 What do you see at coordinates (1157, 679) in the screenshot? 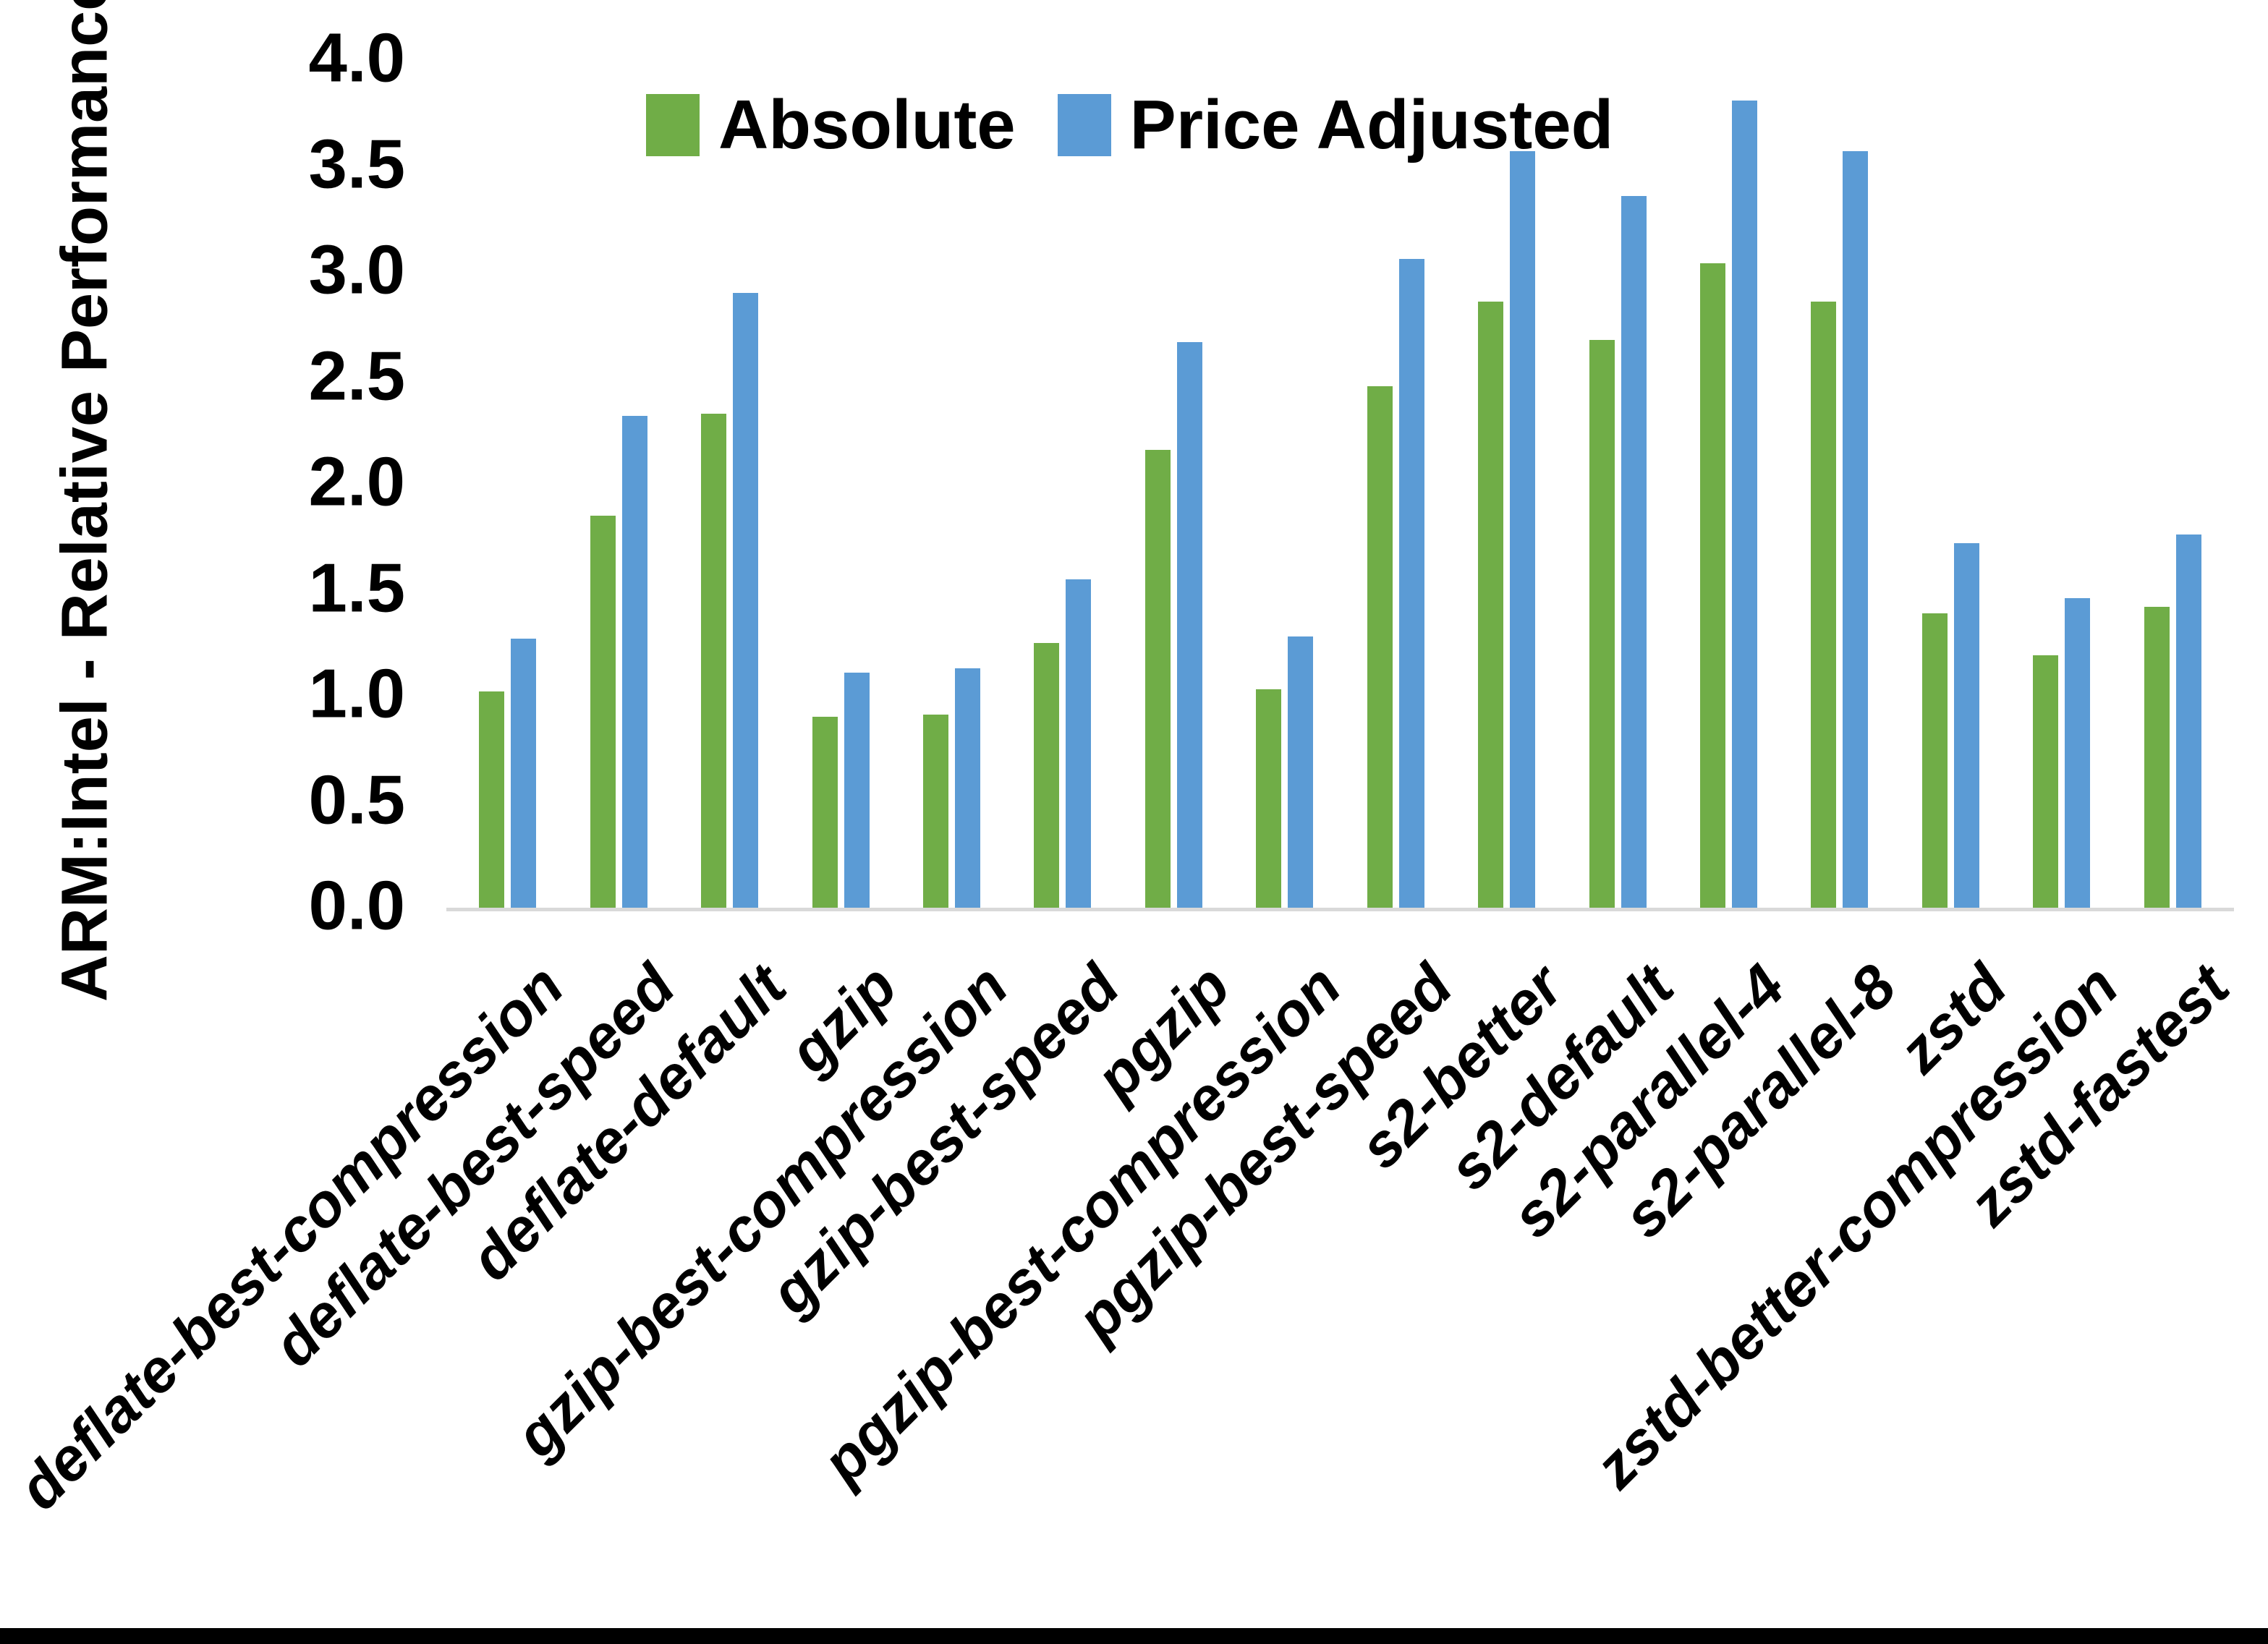
I see `bar-absolute-pgzip` at bounding box center [1157, 679].